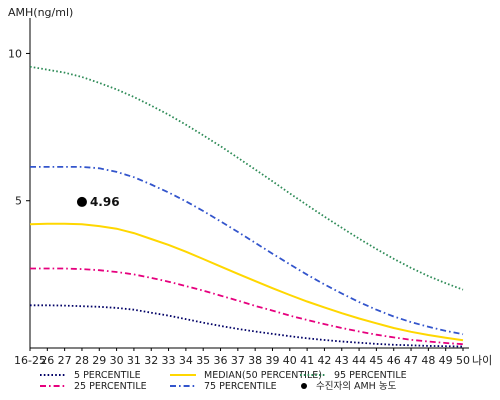  Describe the element at coordinates (324, 360) in the screenshot. I see `x-tick-label: 42` at that location.